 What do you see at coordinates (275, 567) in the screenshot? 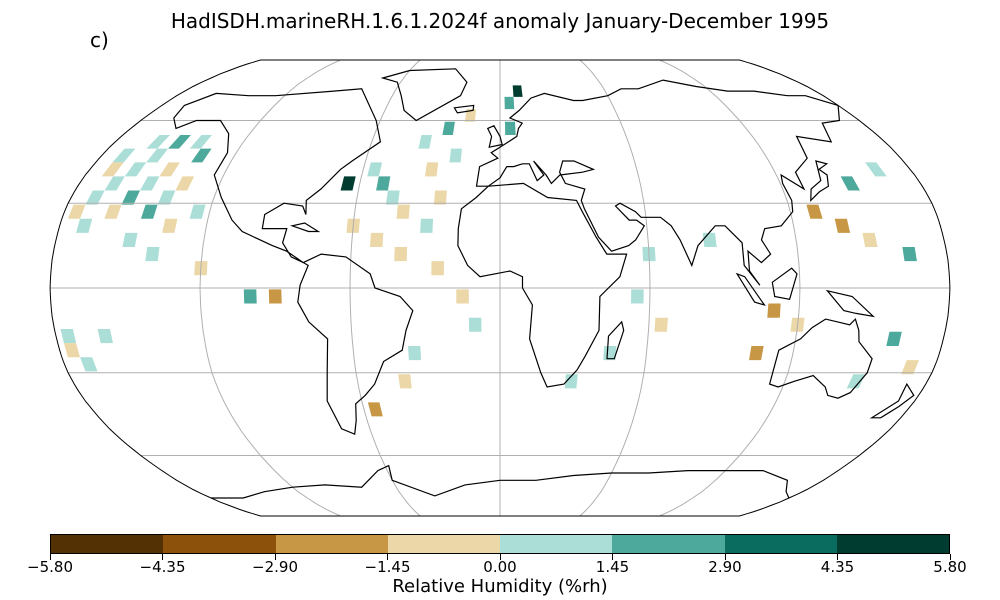
I see `colorbar-tick-label: −2.90` at bounding box center [275, 567].